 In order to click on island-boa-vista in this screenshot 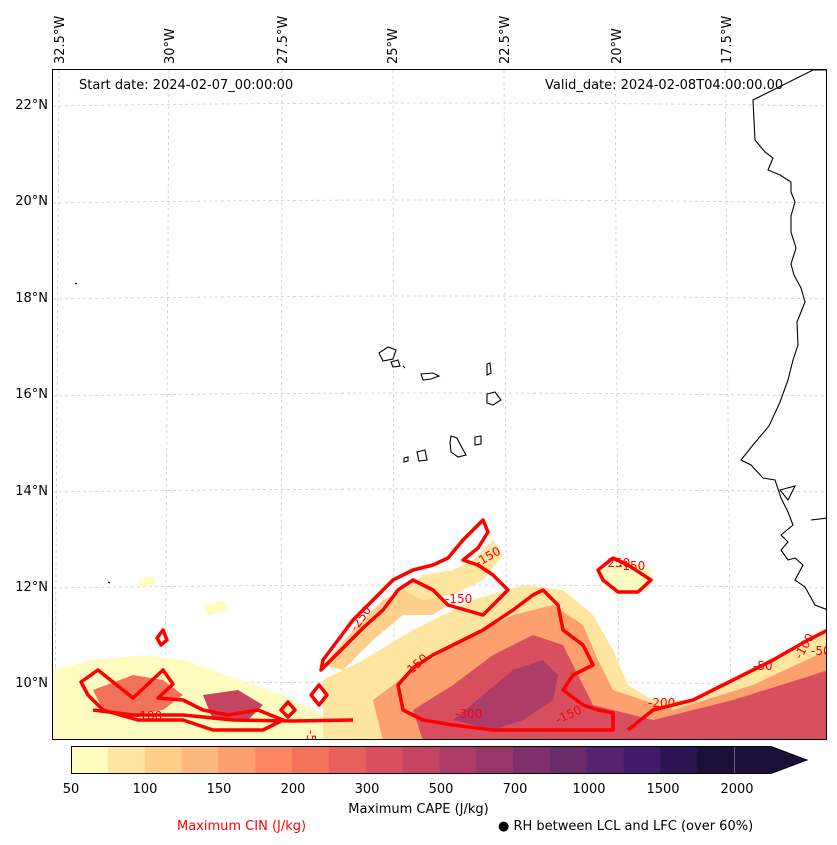, I will do `click(494, 398)`.